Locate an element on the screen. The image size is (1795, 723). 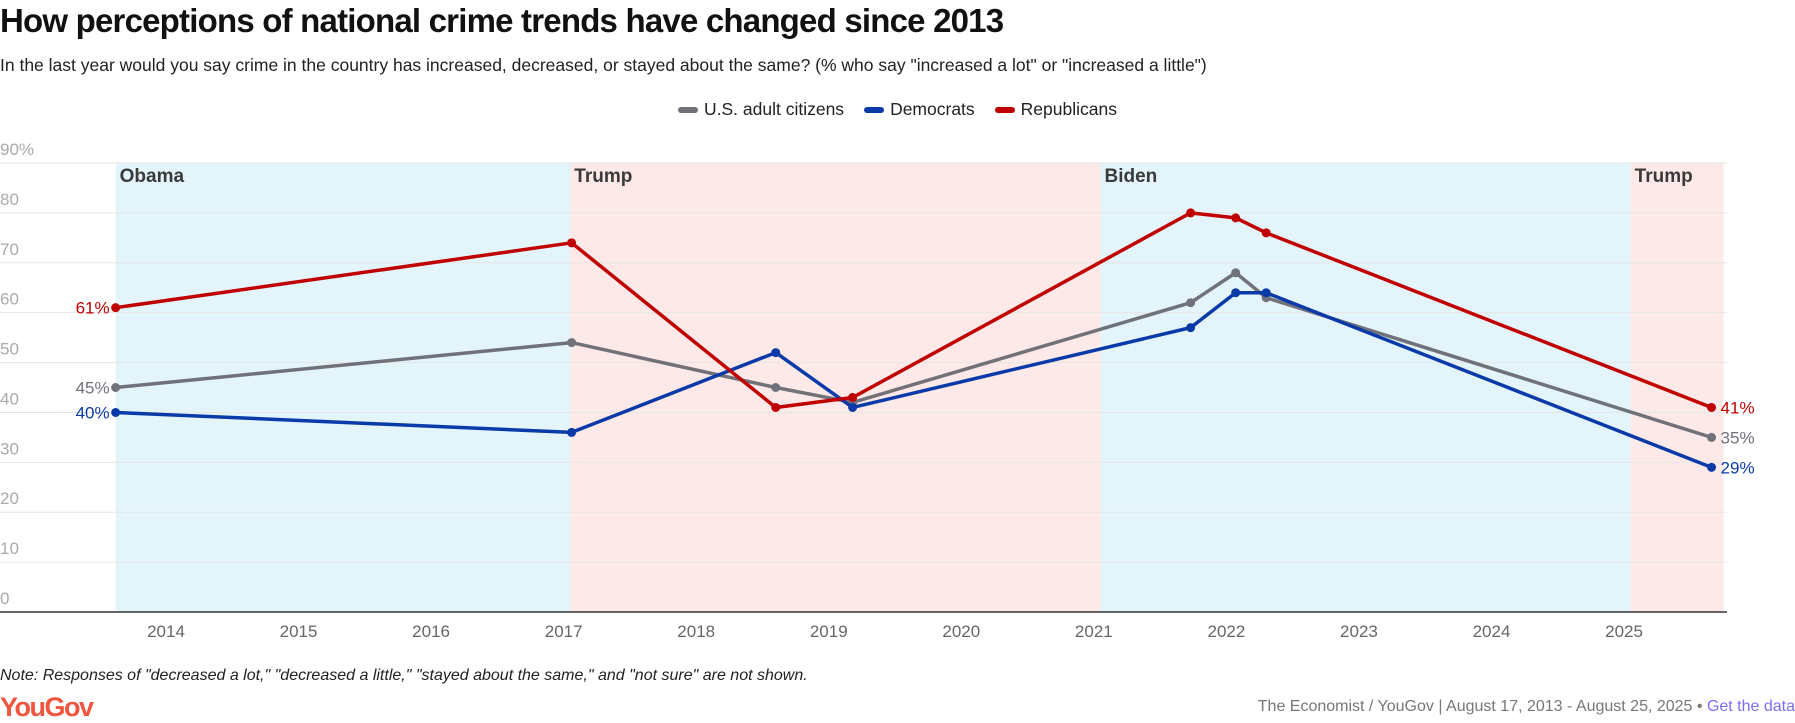
legend-item-republicans: Republicans is located at coordinates (1055, 109).